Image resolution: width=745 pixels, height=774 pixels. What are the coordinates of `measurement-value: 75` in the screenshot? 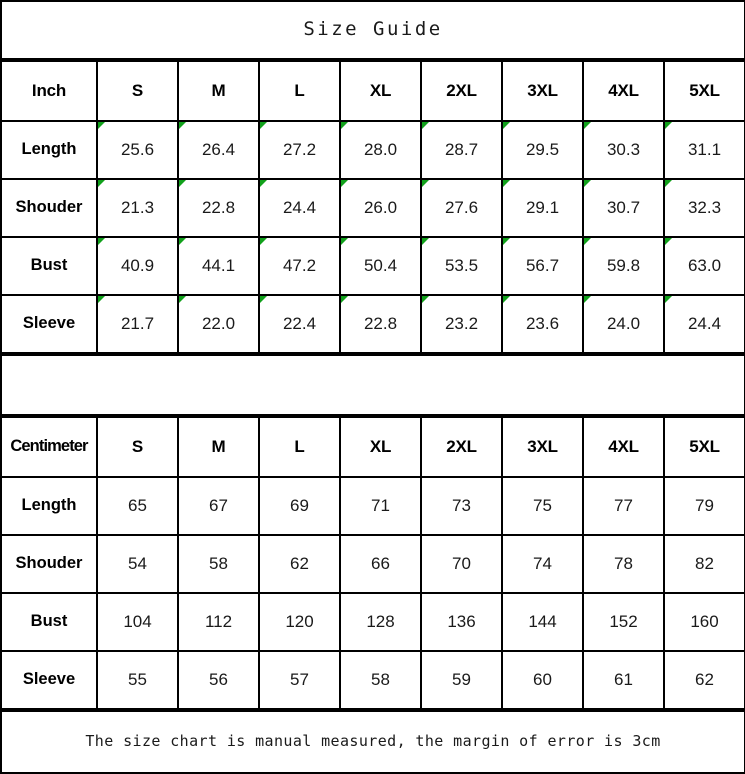 It's located at (542, 505).